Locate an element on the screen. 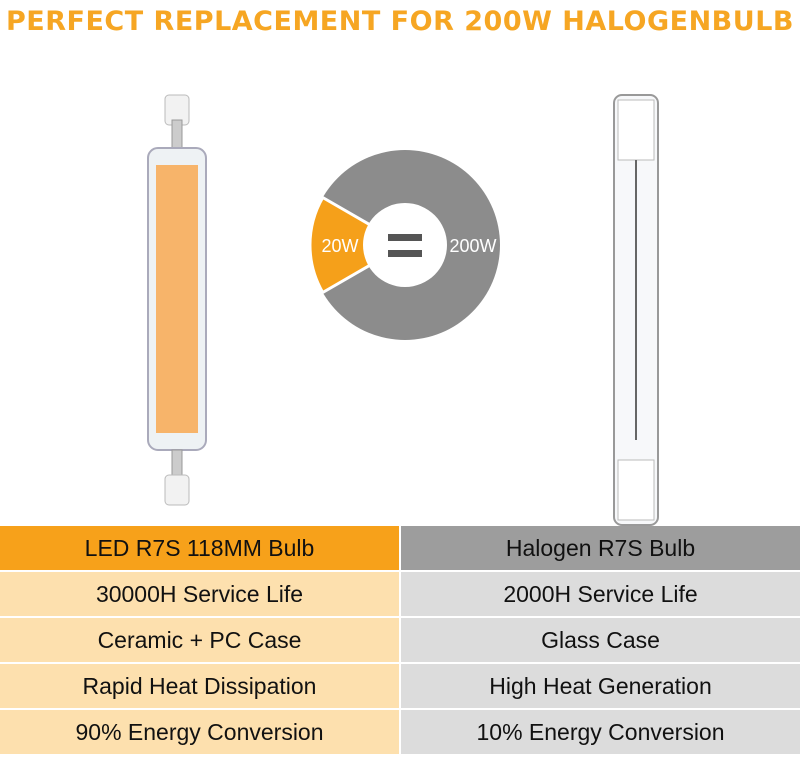 The image size is (800, 768). table-row: Ceramic + PC Case Glass Case is located at coordinates (400, 640).